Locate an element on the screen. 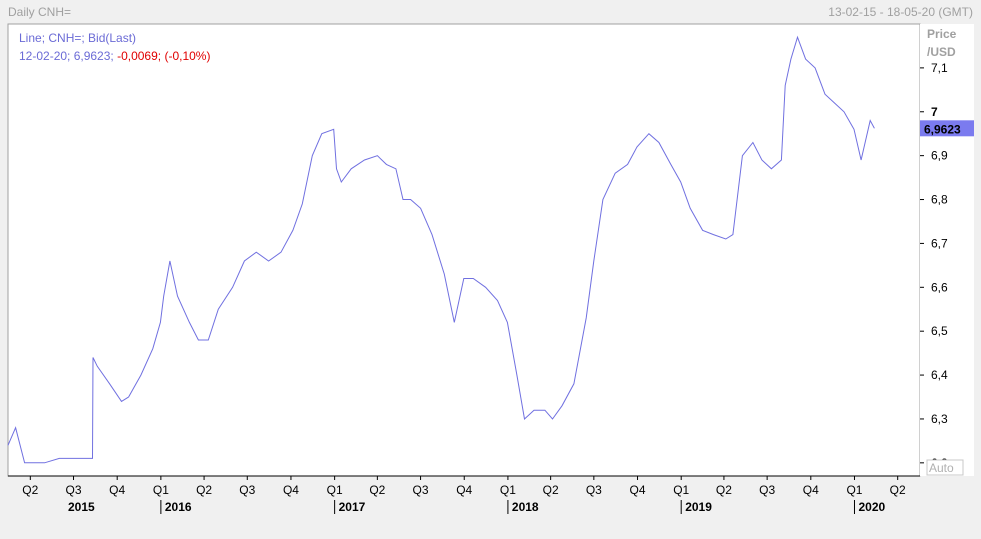  current-price-label: 6,9623 is located at coordinates (942, 129).